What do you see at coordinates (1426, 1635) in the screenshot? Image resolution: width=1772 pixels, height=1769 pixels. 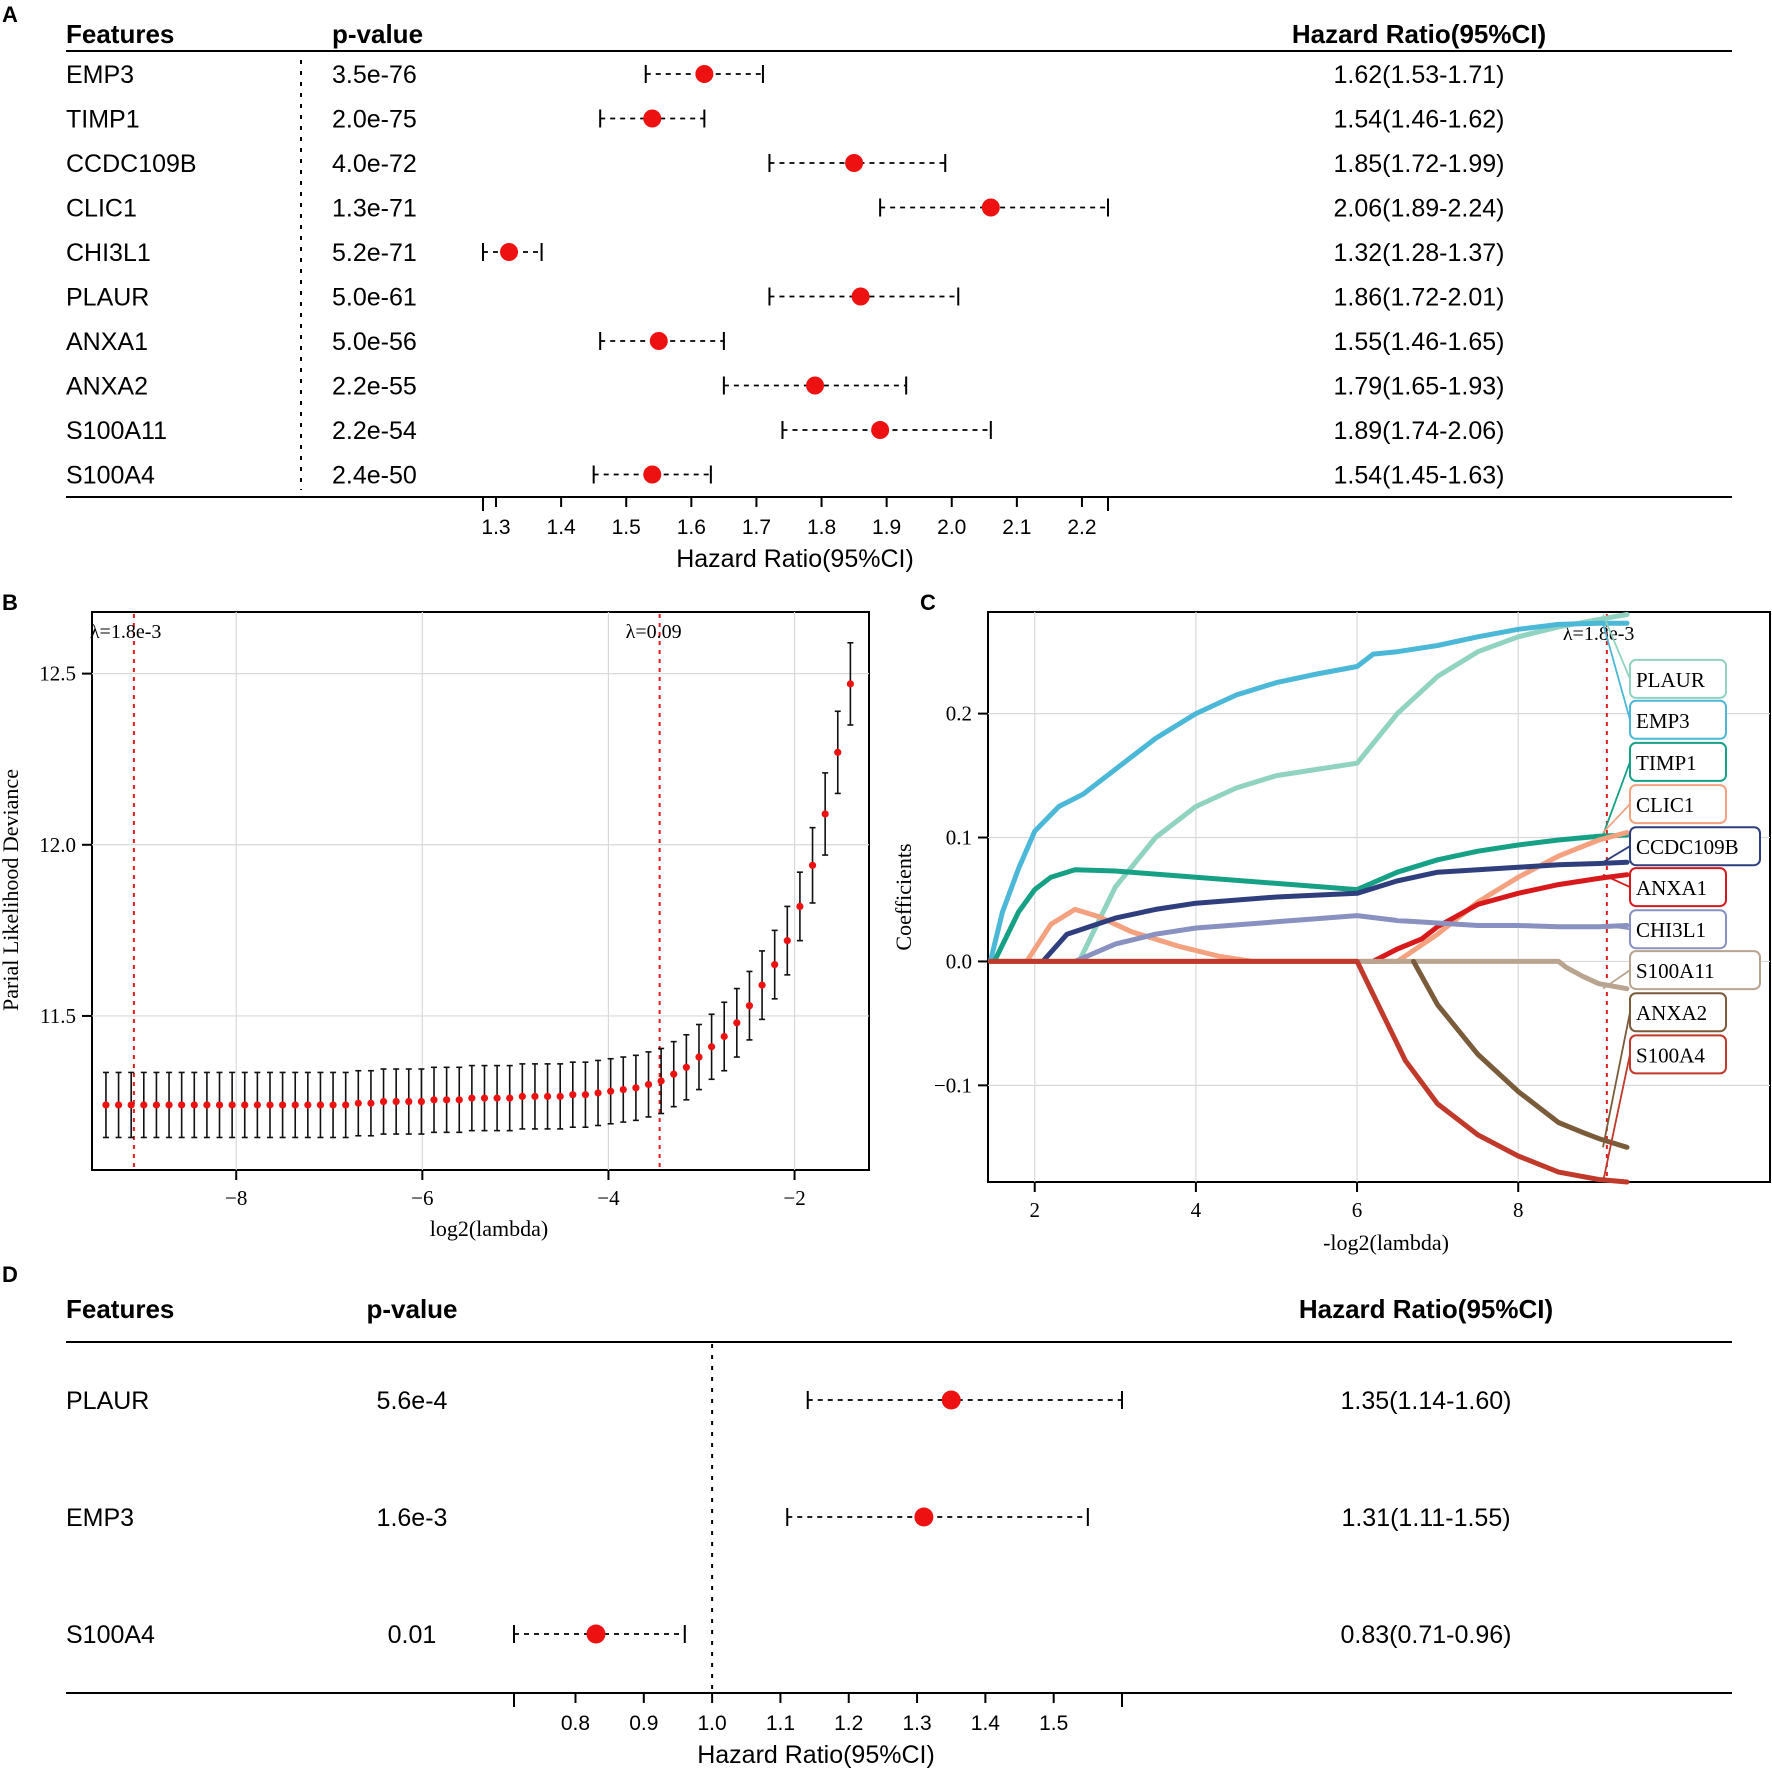 I see `hazard-ratio-label: 0.83(0.71-0.96)` at bounding box center [1426, 1635].